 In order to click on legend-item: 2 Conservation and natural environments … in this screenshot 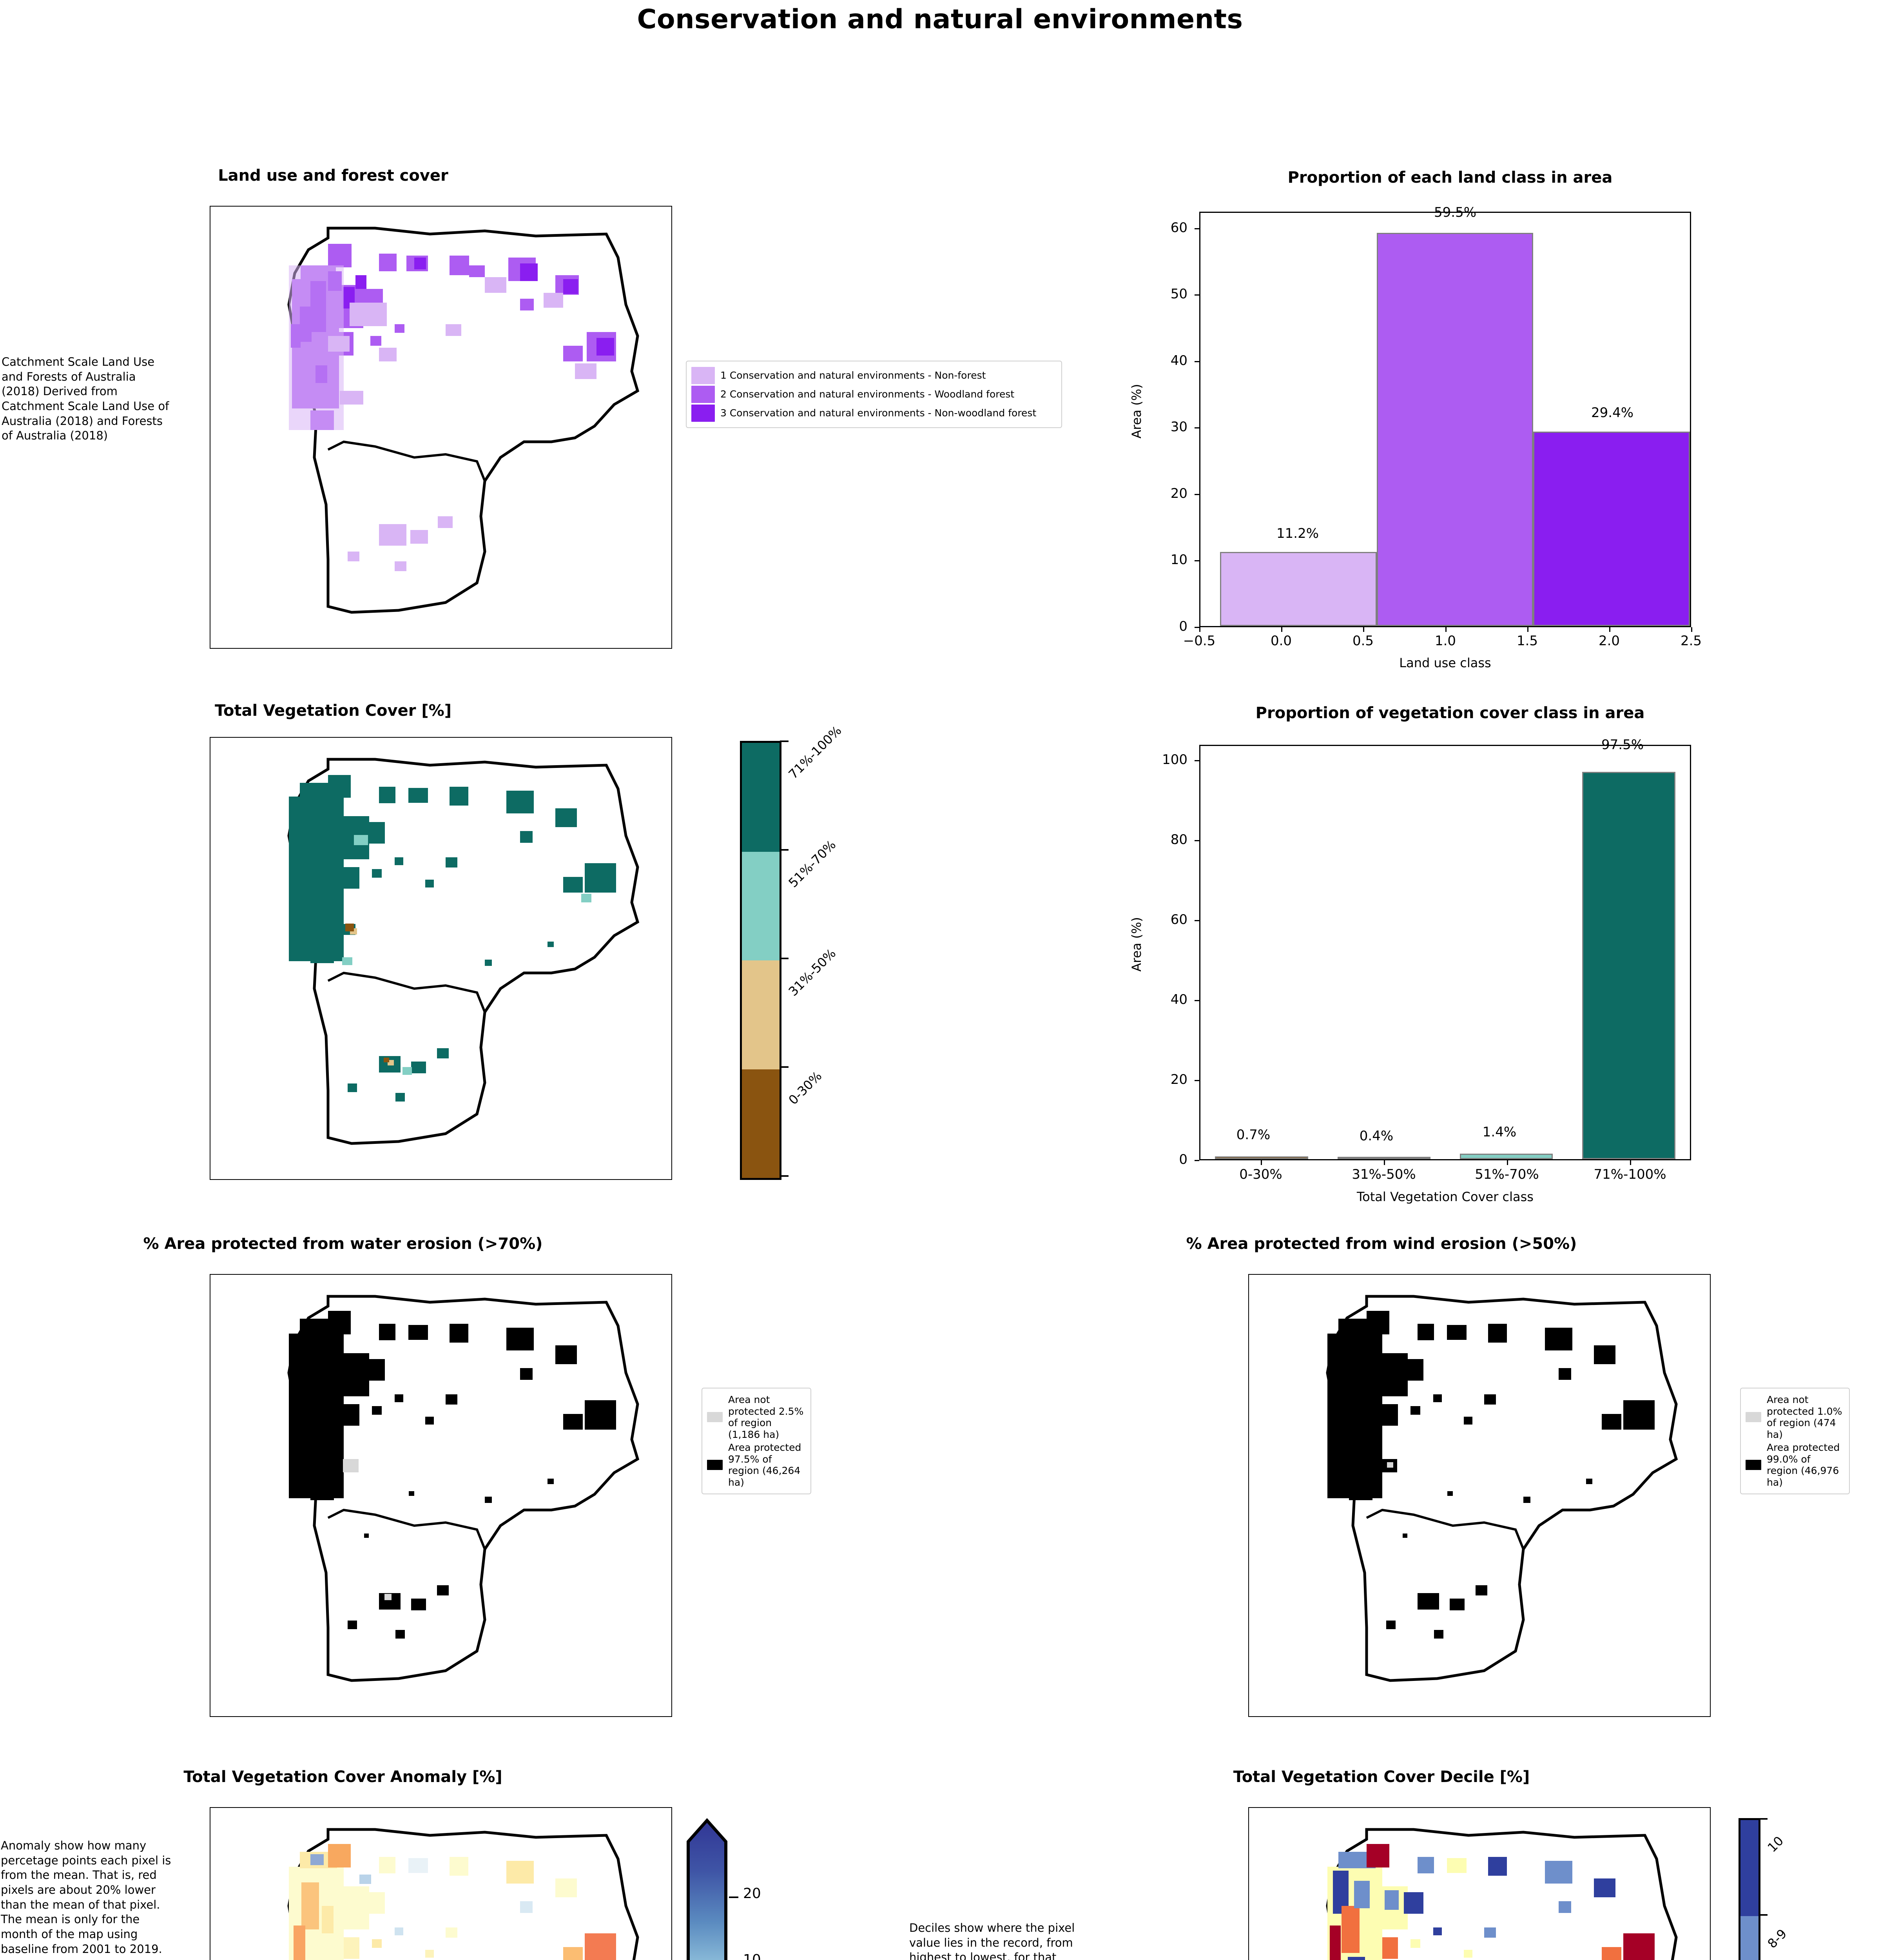, I will do `click(874, 394)`.